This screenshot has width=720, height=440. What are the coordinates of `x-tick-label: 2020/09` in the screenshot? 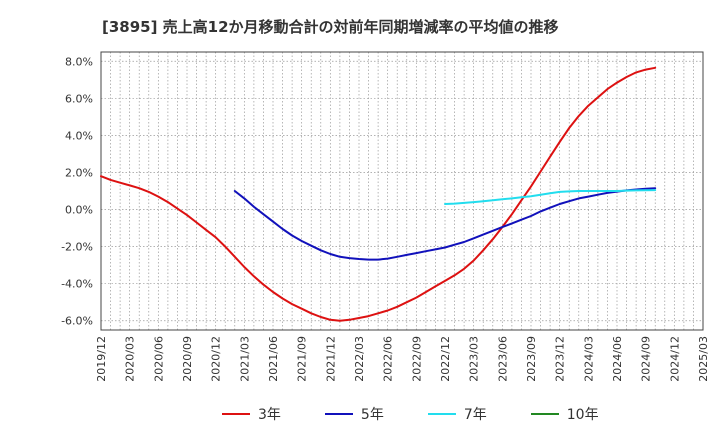 It's located at (187, 359).